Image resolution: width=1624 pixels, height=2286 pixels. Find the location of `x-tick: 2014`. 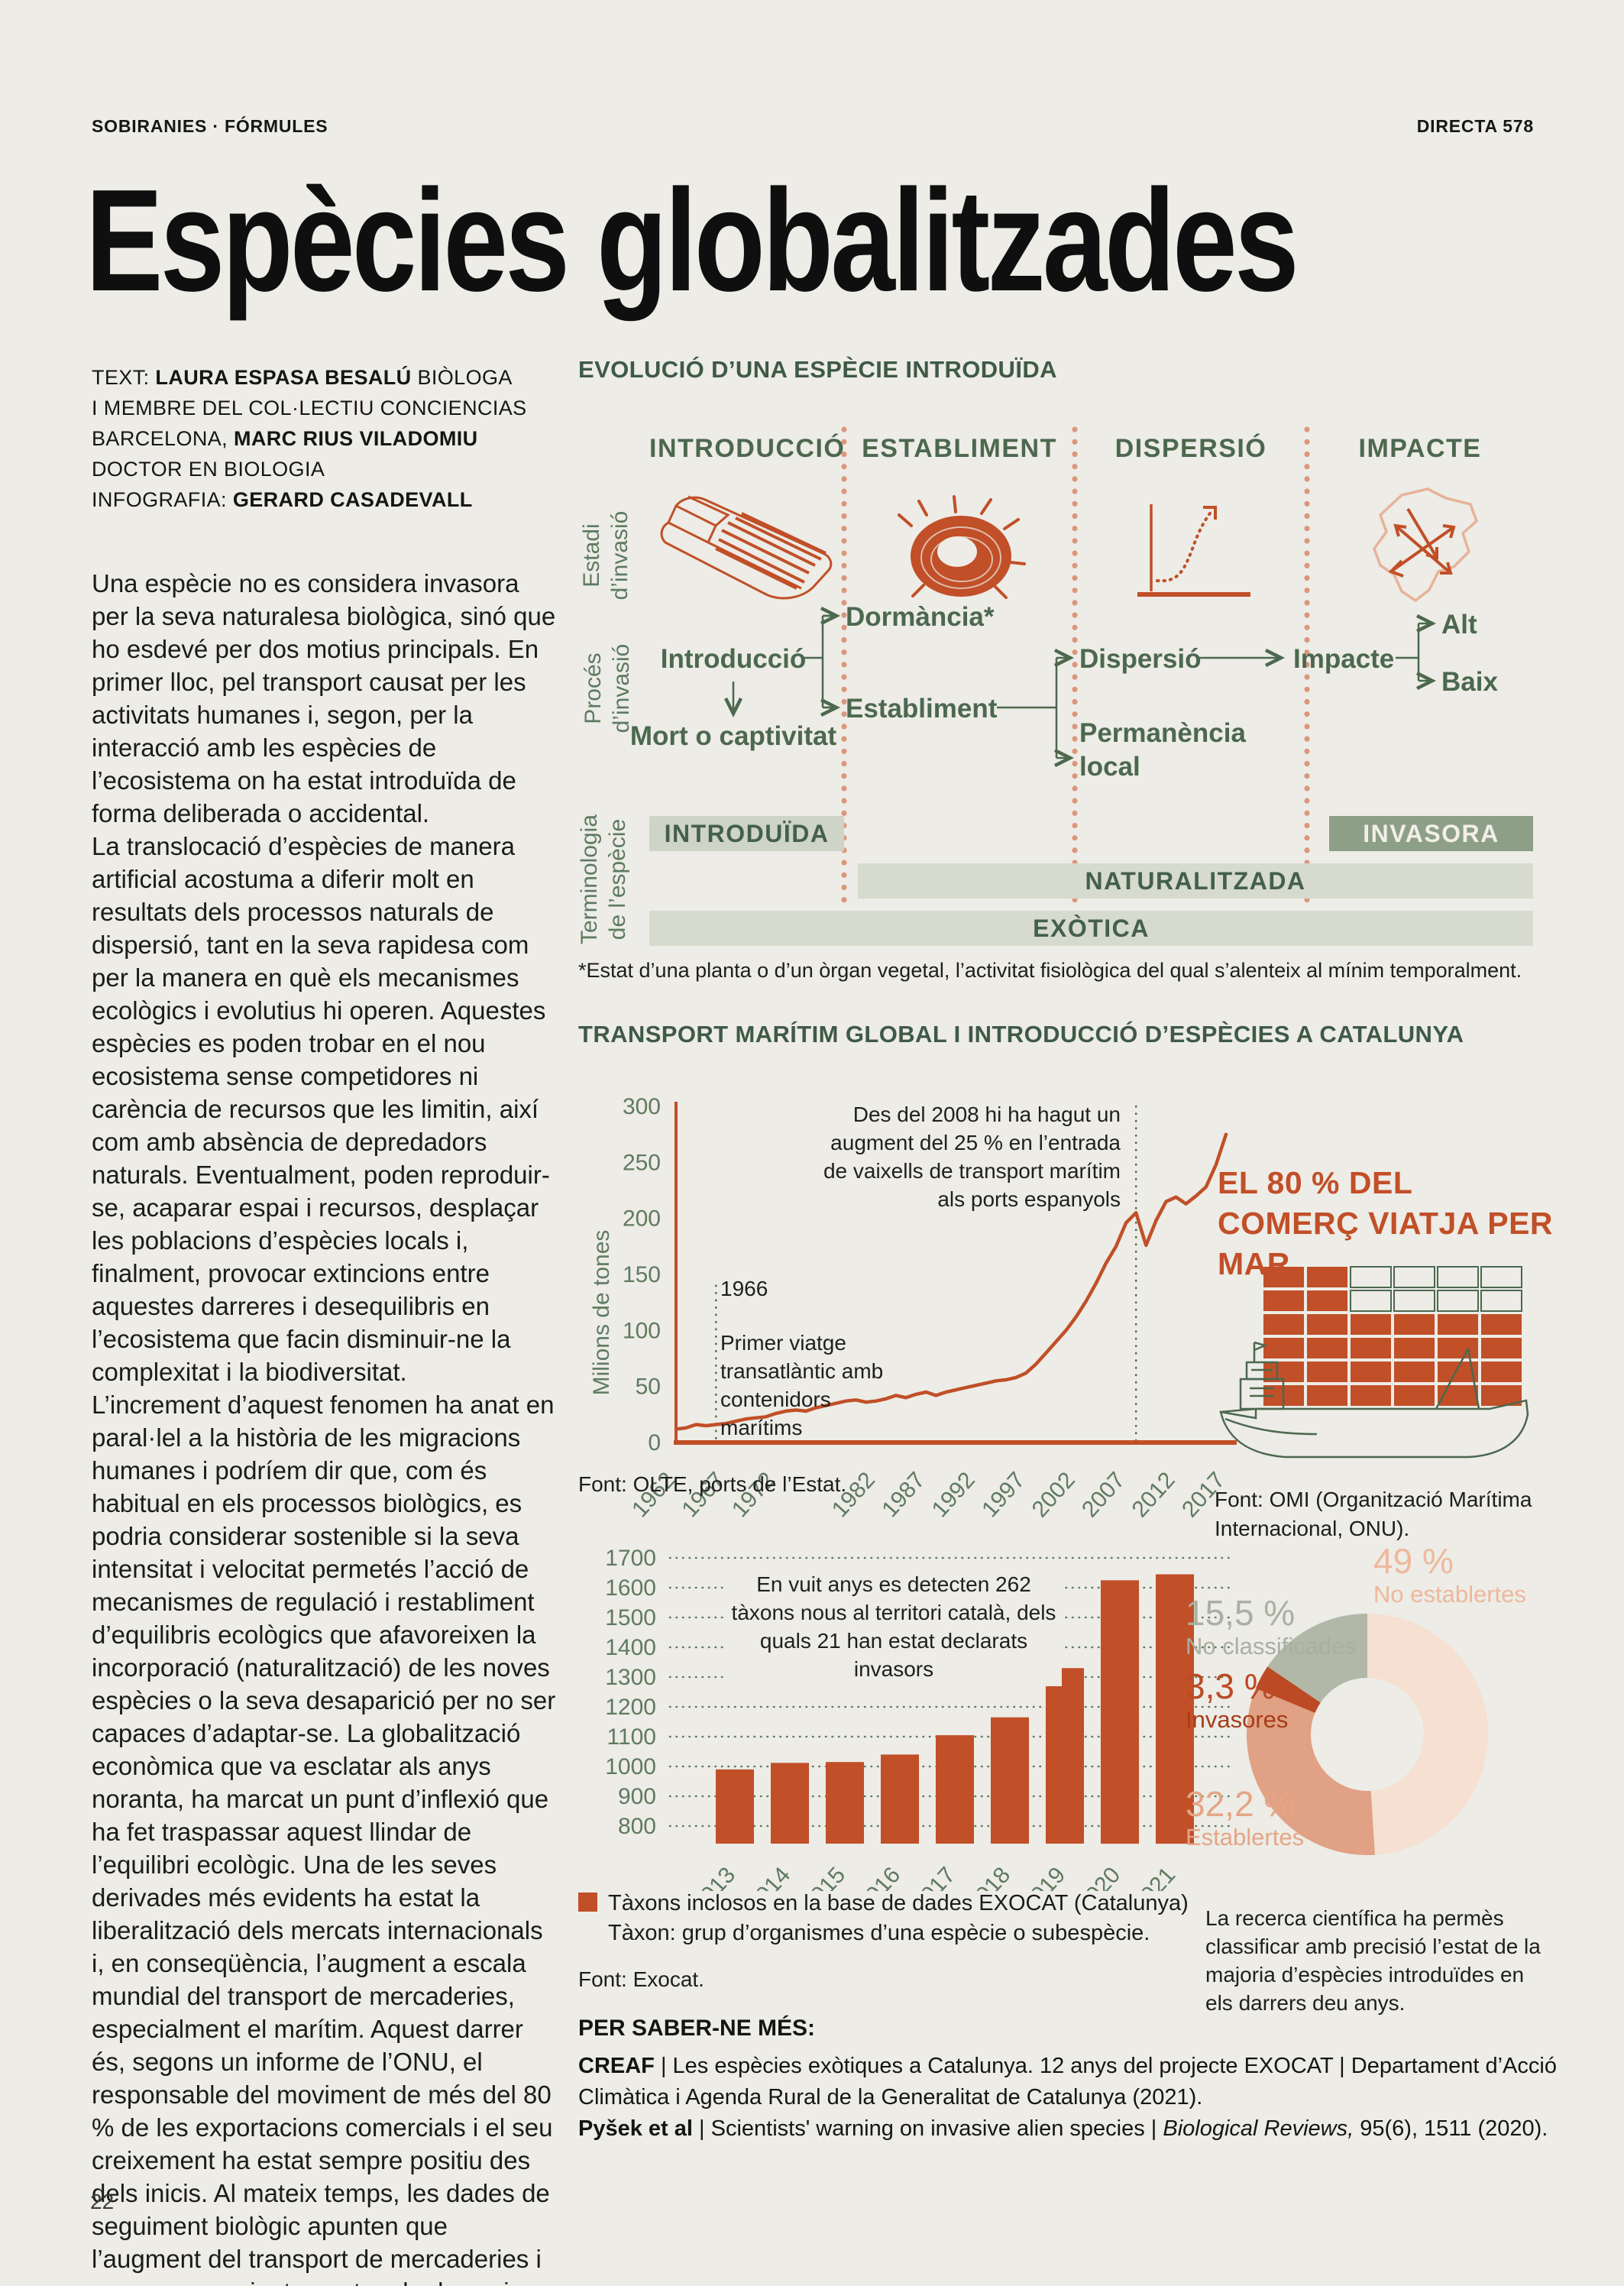

x-tick: 2014 is located at coordinates (768, 1877).